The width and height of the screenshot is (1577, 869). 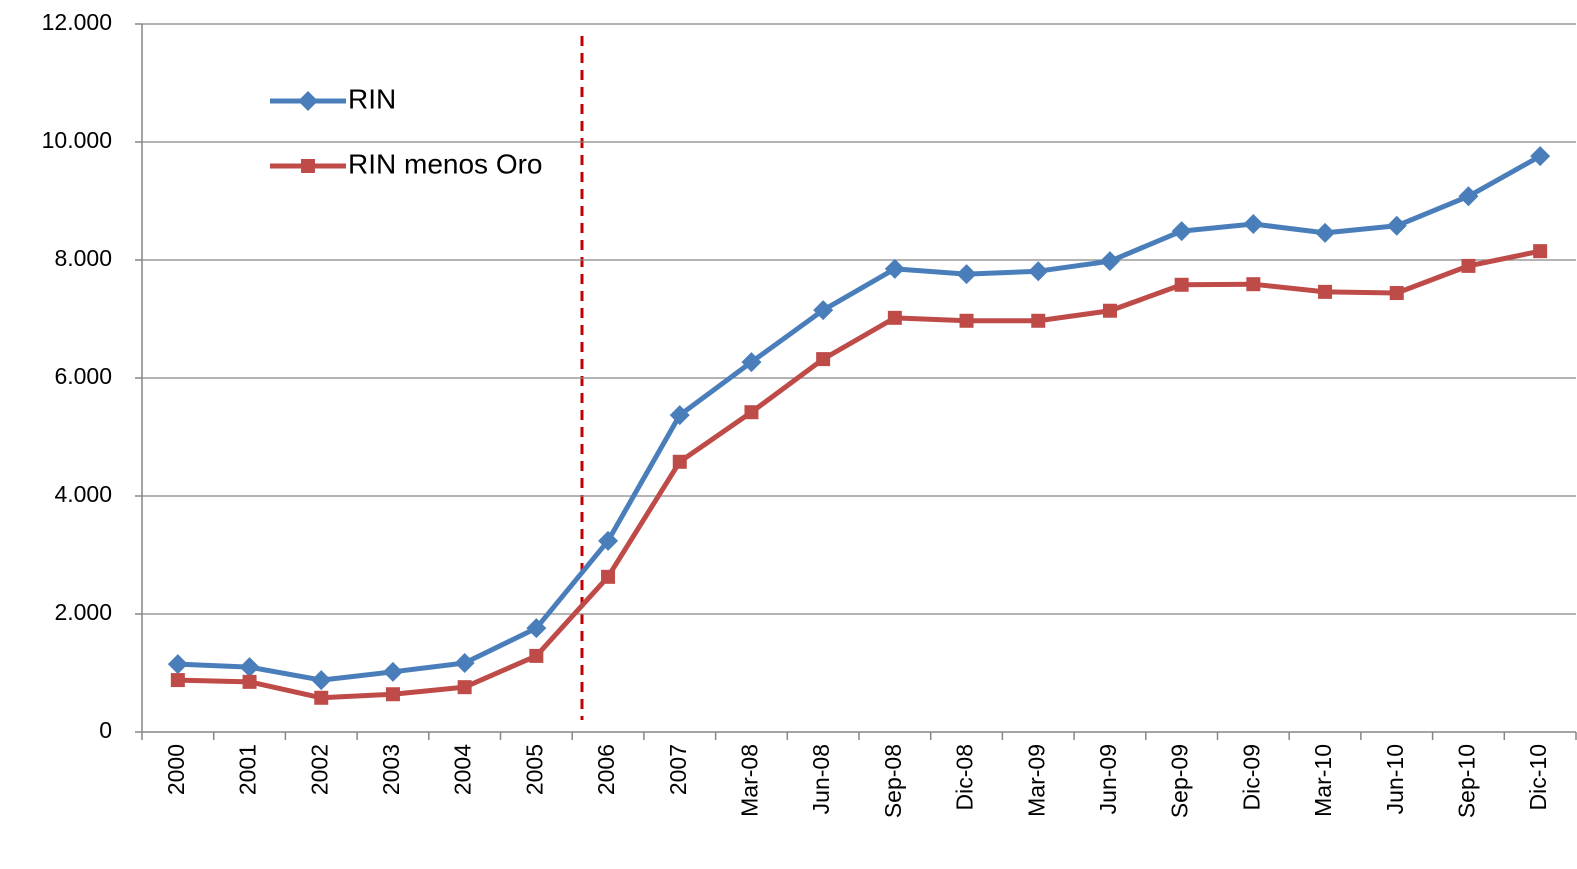 I want to click on x-tick-label: Jun-09, so click(x=1108, y=779).